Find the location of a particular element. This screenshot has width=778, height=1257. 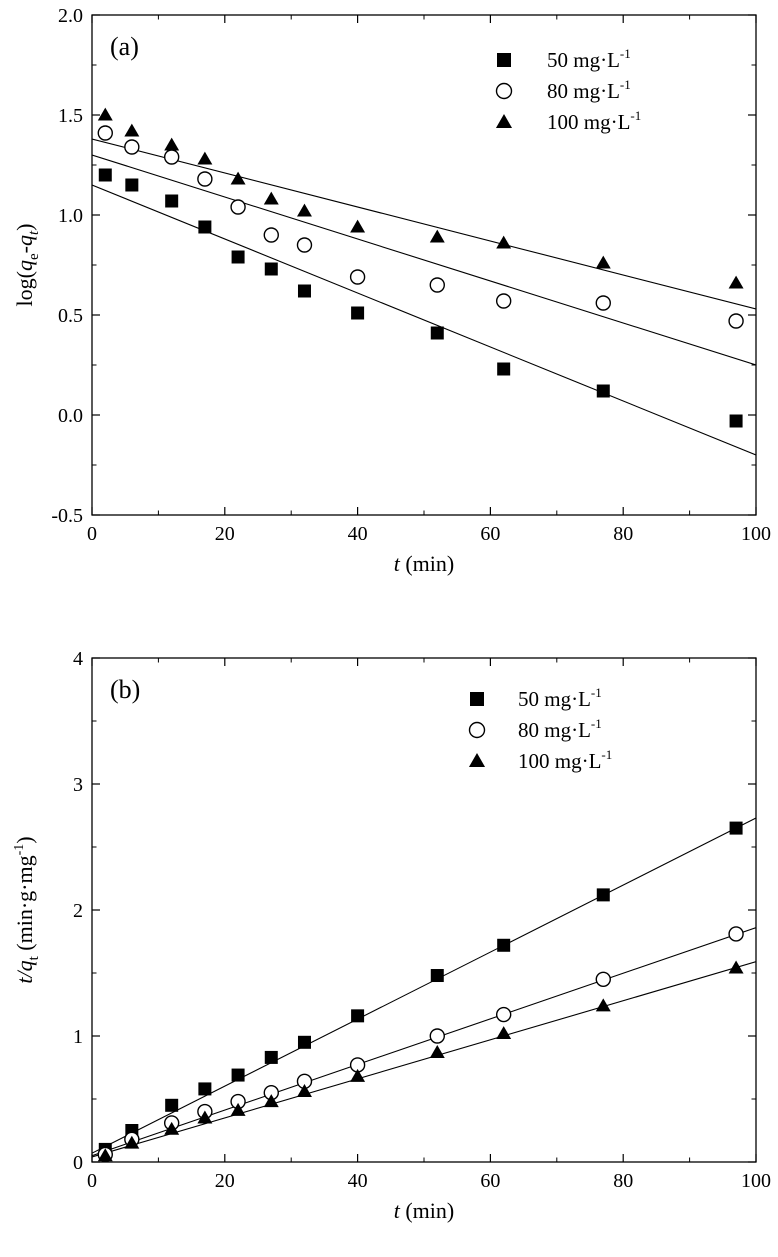

y-tick-label: 3 is located at coordinates (78, 785).